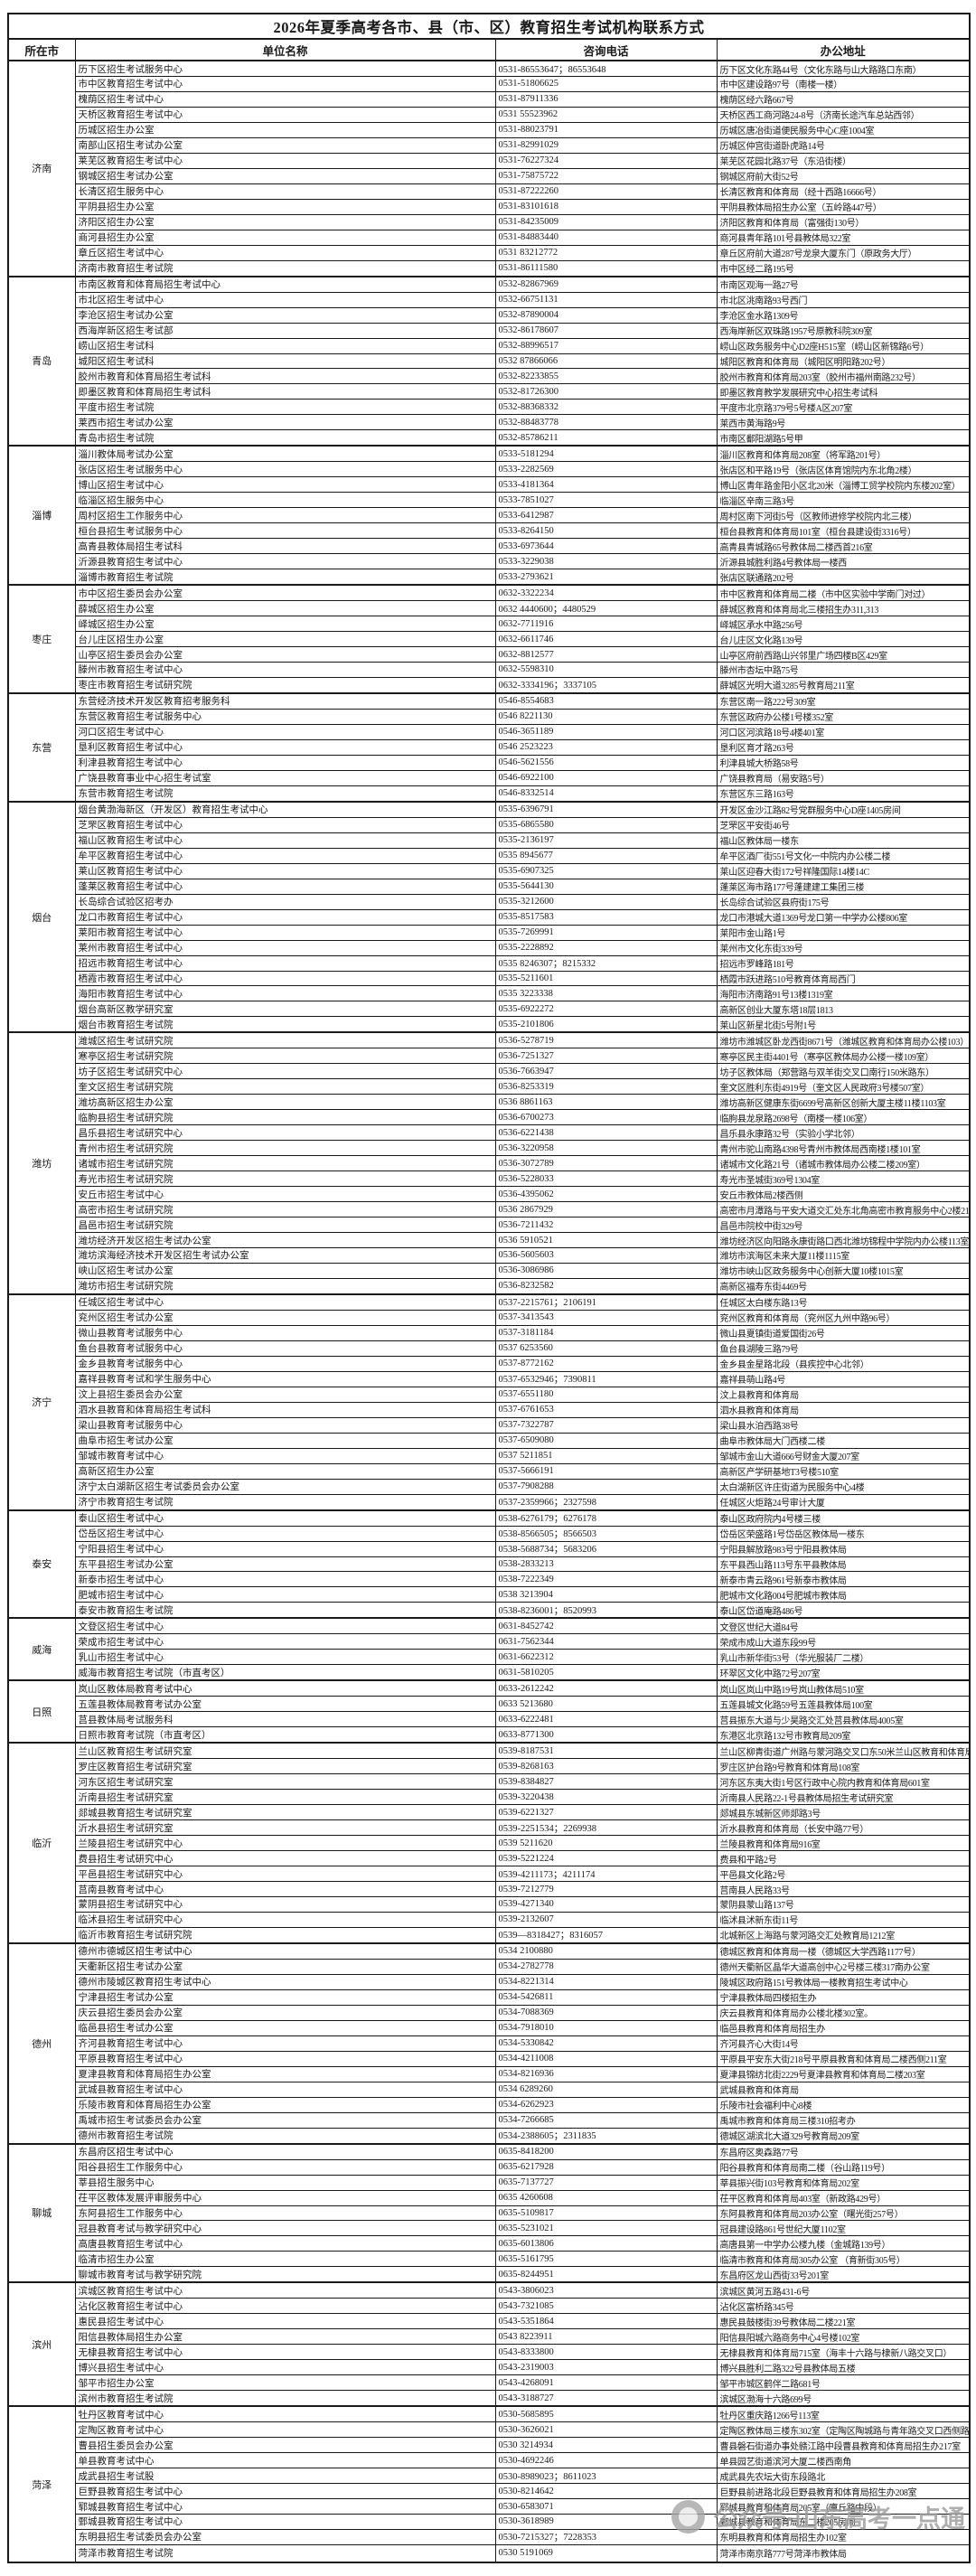 The height and width of the screenshot is (2576, 976). Describe the element at coordinates (285, 1286) in the screenshot. I see `name-cell: 潍坊市招生考试研究院` at that location.